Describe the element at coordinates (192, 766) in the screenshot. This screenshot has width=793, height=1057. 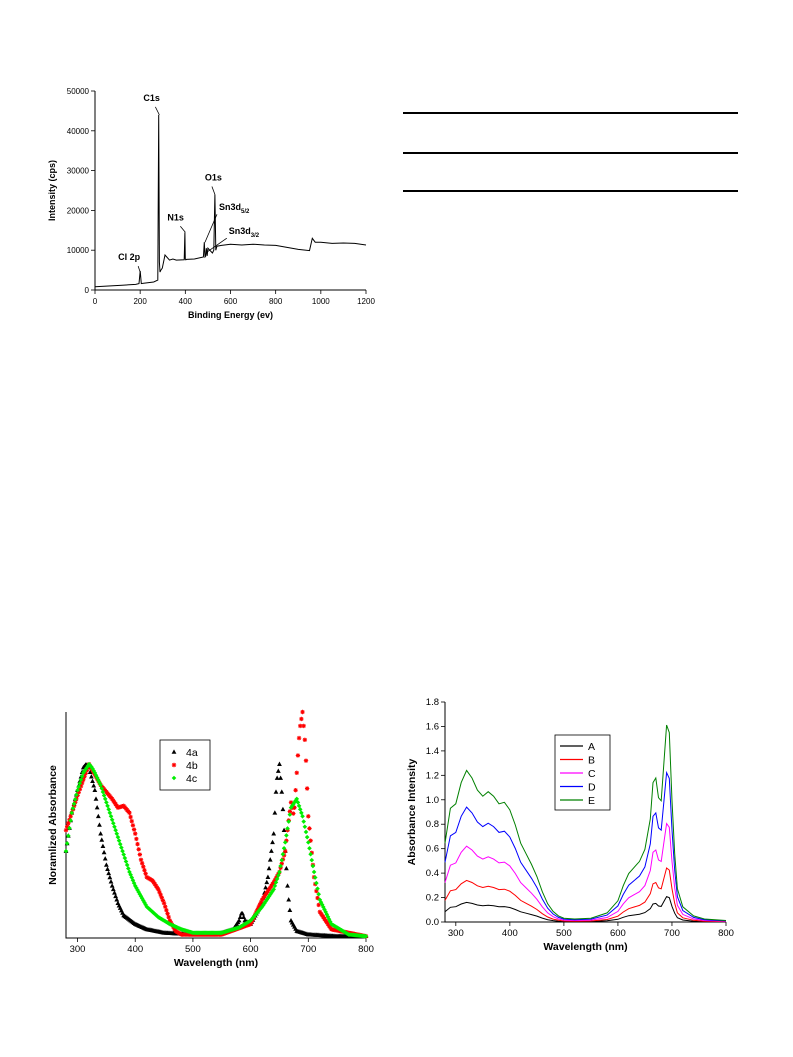
I see `legend-label: 4b` at that location.